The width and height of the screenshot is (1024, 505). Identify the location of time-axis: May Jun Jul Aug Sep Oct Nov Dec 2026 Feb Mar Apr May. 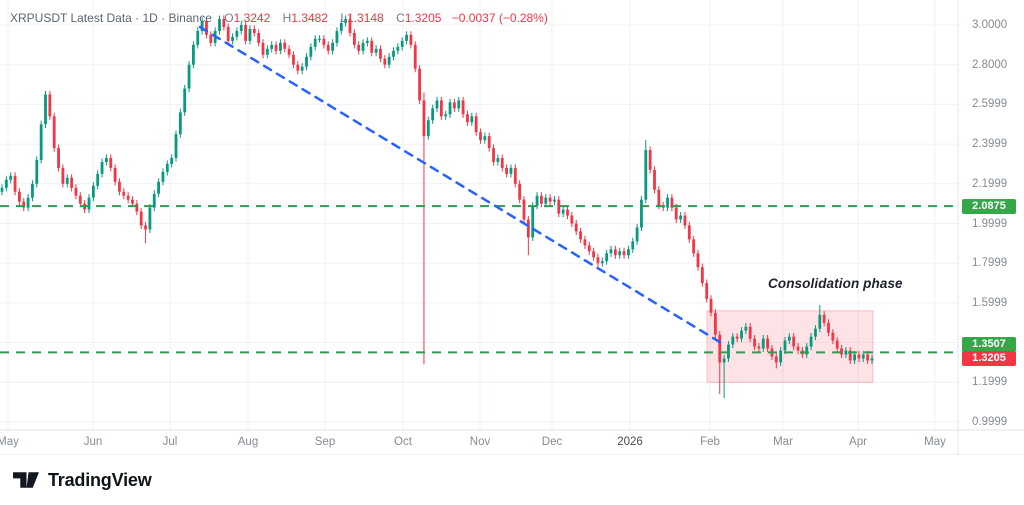
(512, 442).